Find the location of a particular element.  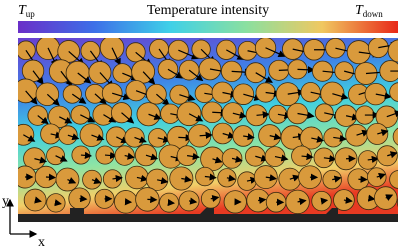

colorbar-right-label: Tdown is located at coordinates (369, 11).